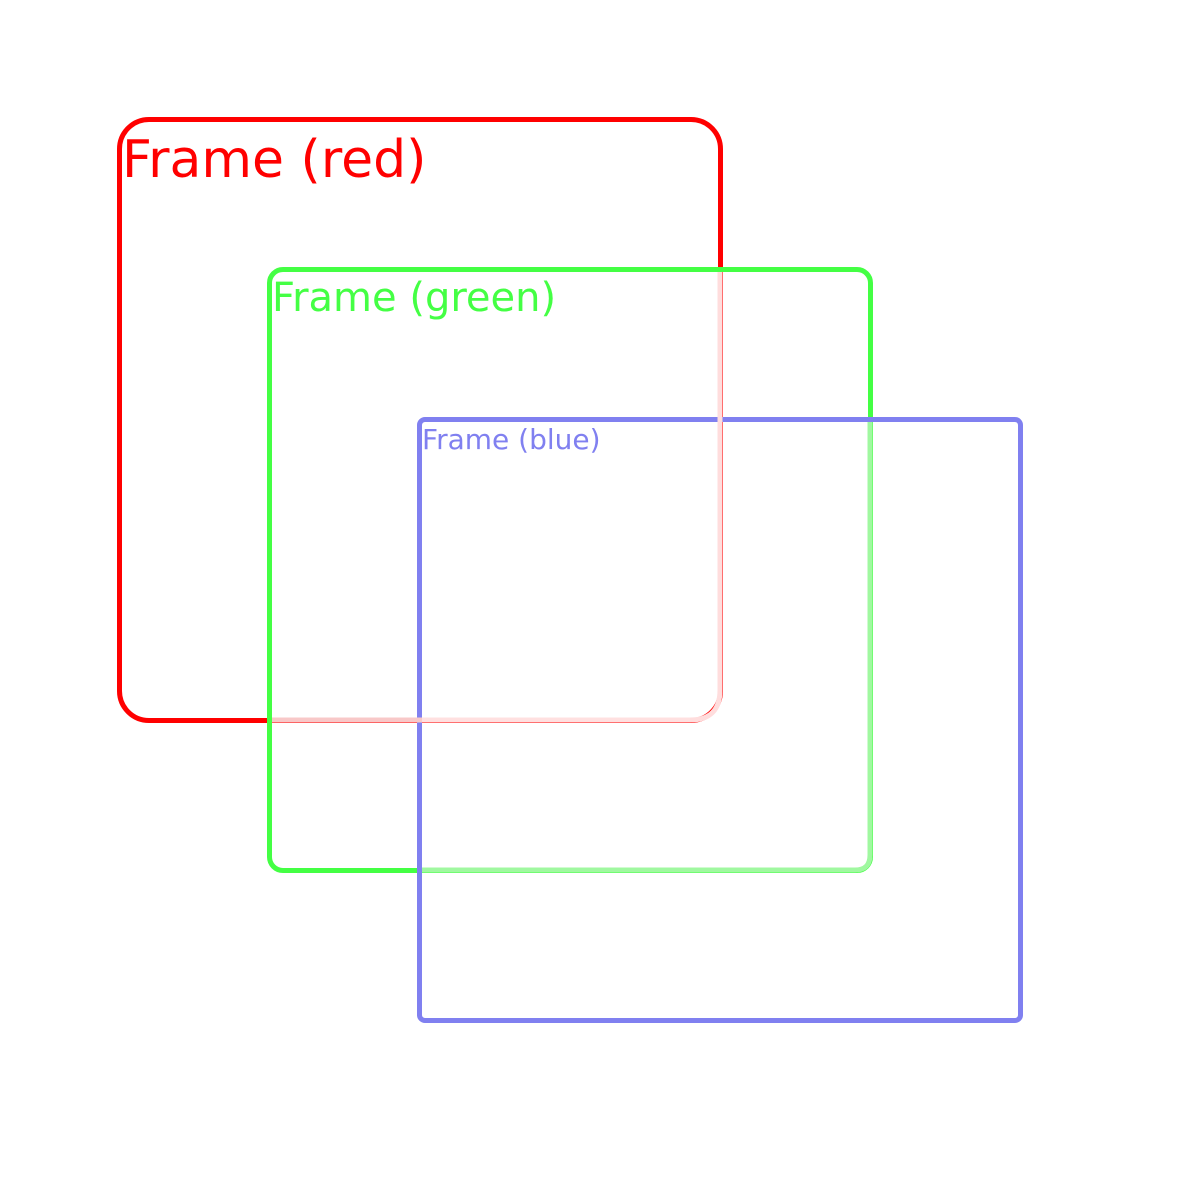  Describe the element at coordinates (414, 298) in the screenshot. I see `frame-green-label: Frame (green)` at that location.